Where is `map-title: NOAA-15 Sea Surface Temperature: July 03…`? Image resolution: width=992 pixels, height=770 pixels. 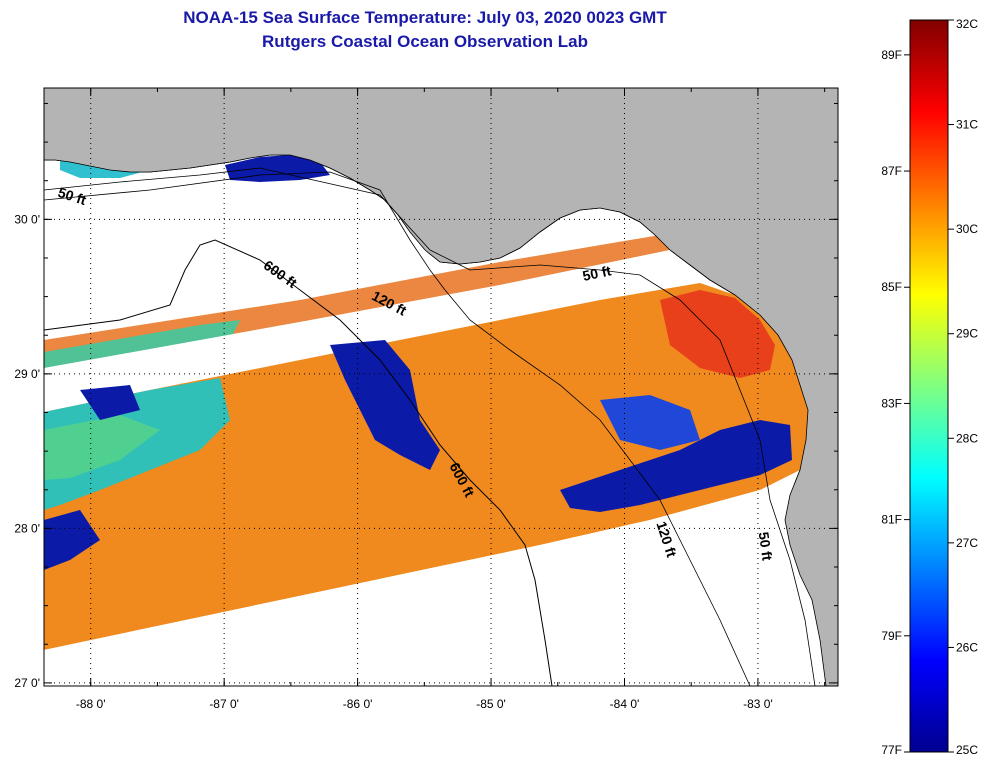
map-title: NOAA-15 Sea Surface Temperature: July 03… is located at coordinates (425, 17).